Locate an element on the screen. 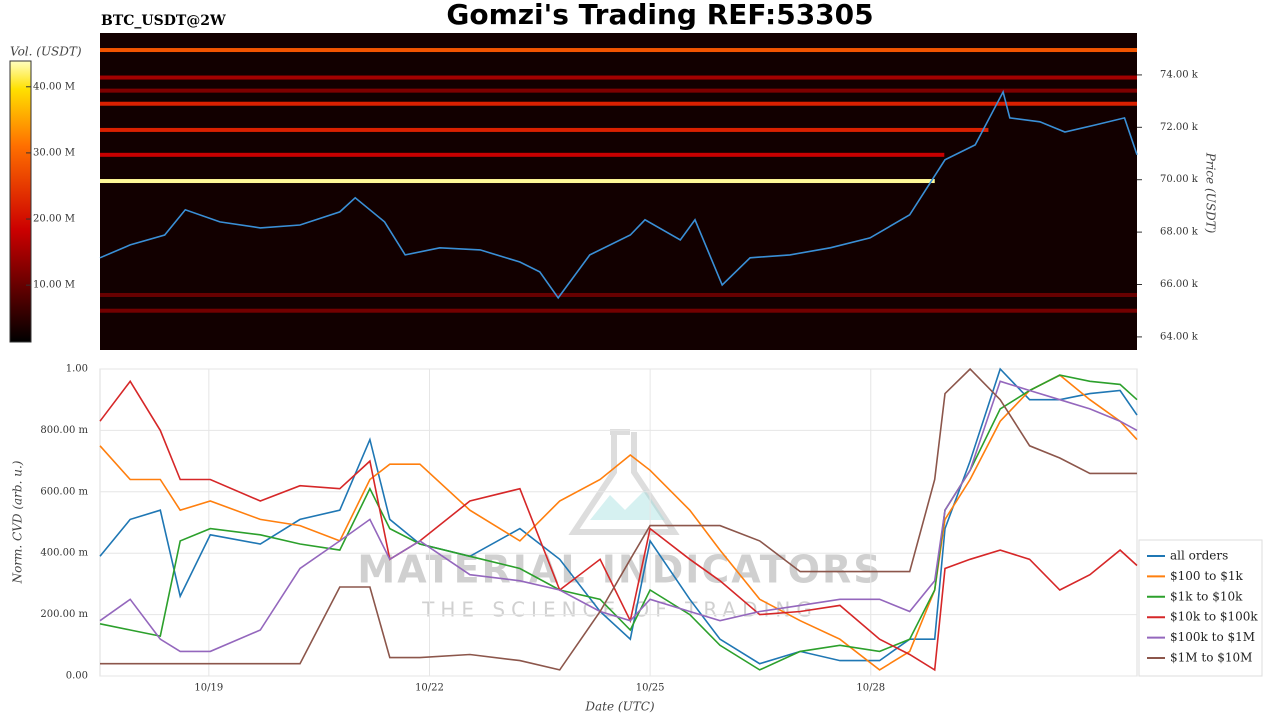 The height and width of the screenshot is (720, 1280). watermark-sub: THE SCIENCE OF TRADING is located at coordinates (619, 610).